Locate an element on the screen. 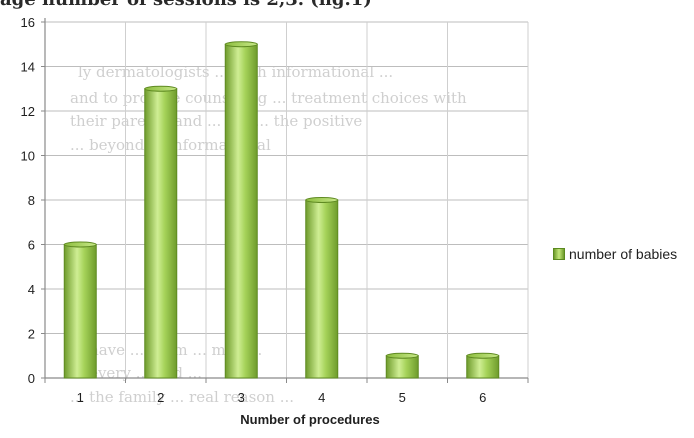 This screenshot has width=694, height=438. y-tick-label: 2 is located at coordinates (31, 334).